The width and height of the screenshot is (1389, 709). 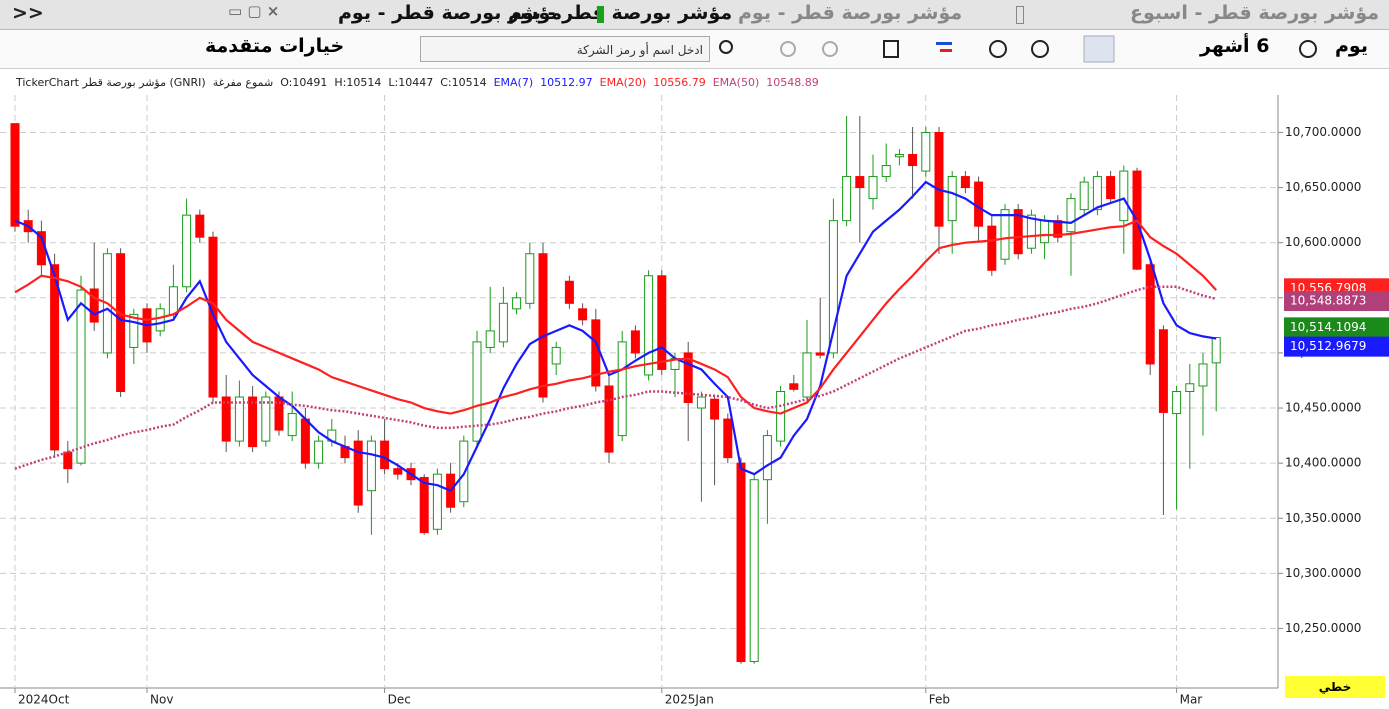 I want to click on chart-type-icon, so click(x=1040, y=49).